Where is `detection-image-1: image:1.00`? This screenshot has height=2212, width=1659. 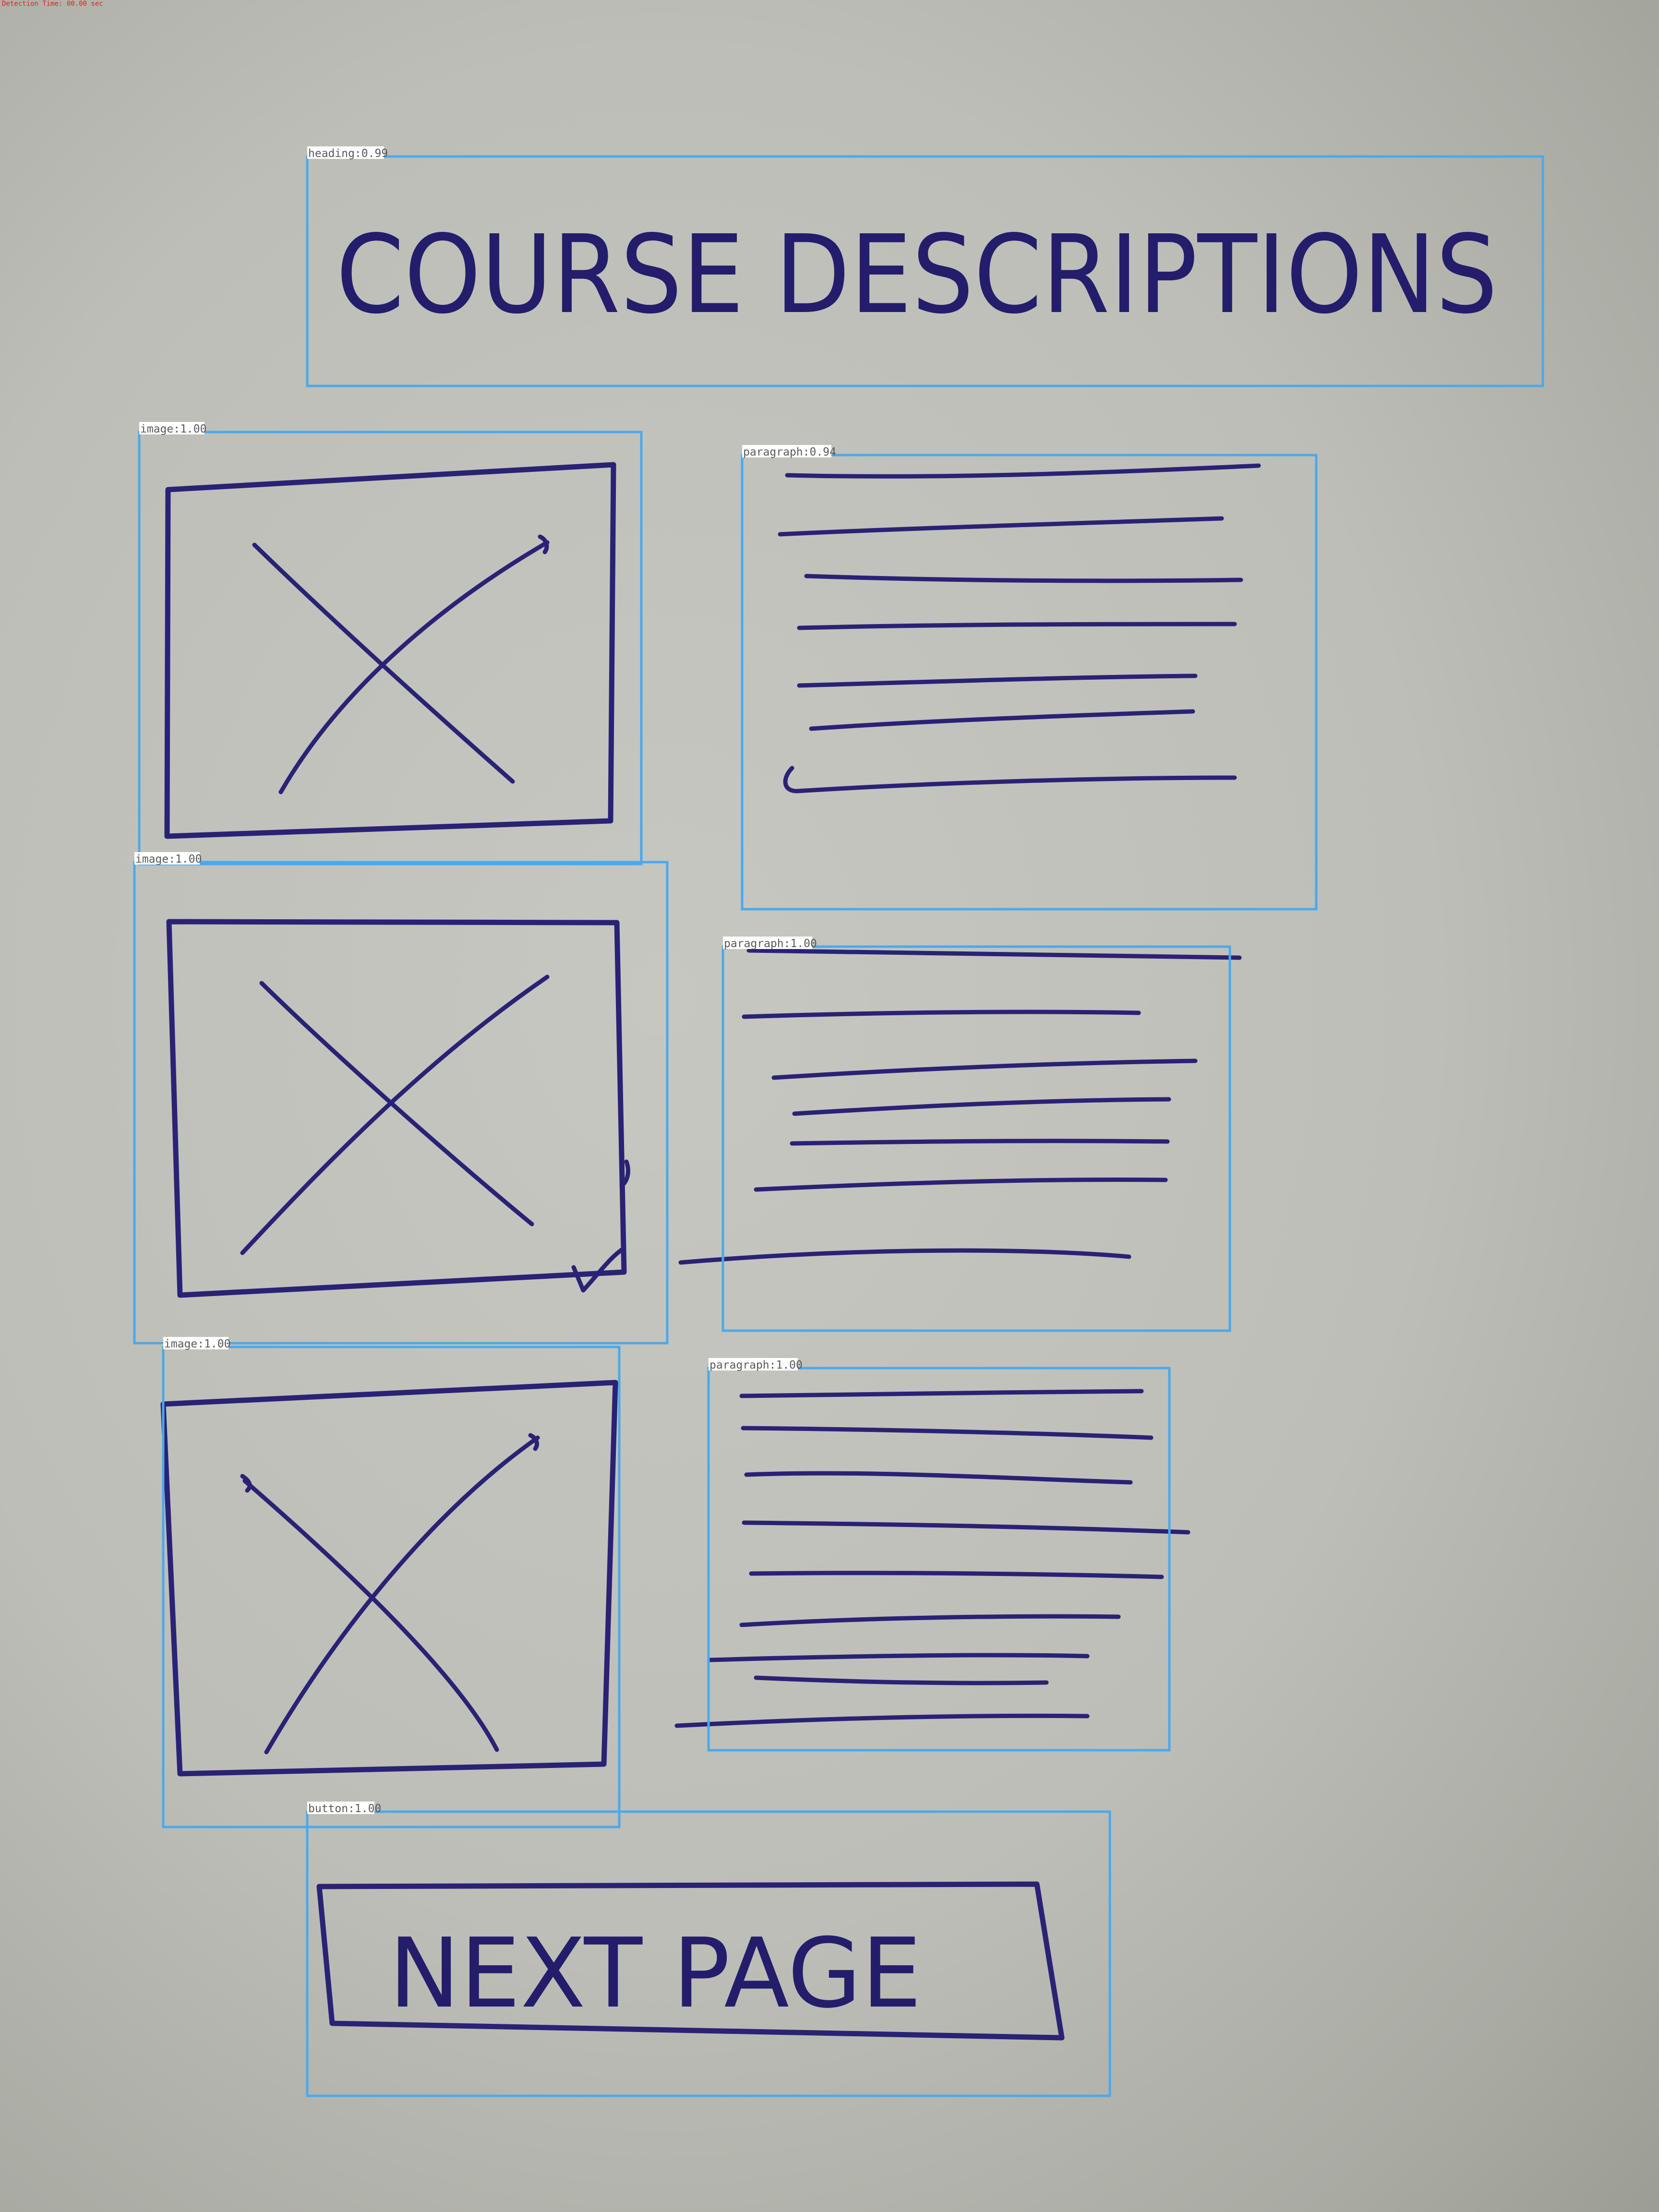 detection-image-1: image:1.00 is located at coordinates (390, 644).